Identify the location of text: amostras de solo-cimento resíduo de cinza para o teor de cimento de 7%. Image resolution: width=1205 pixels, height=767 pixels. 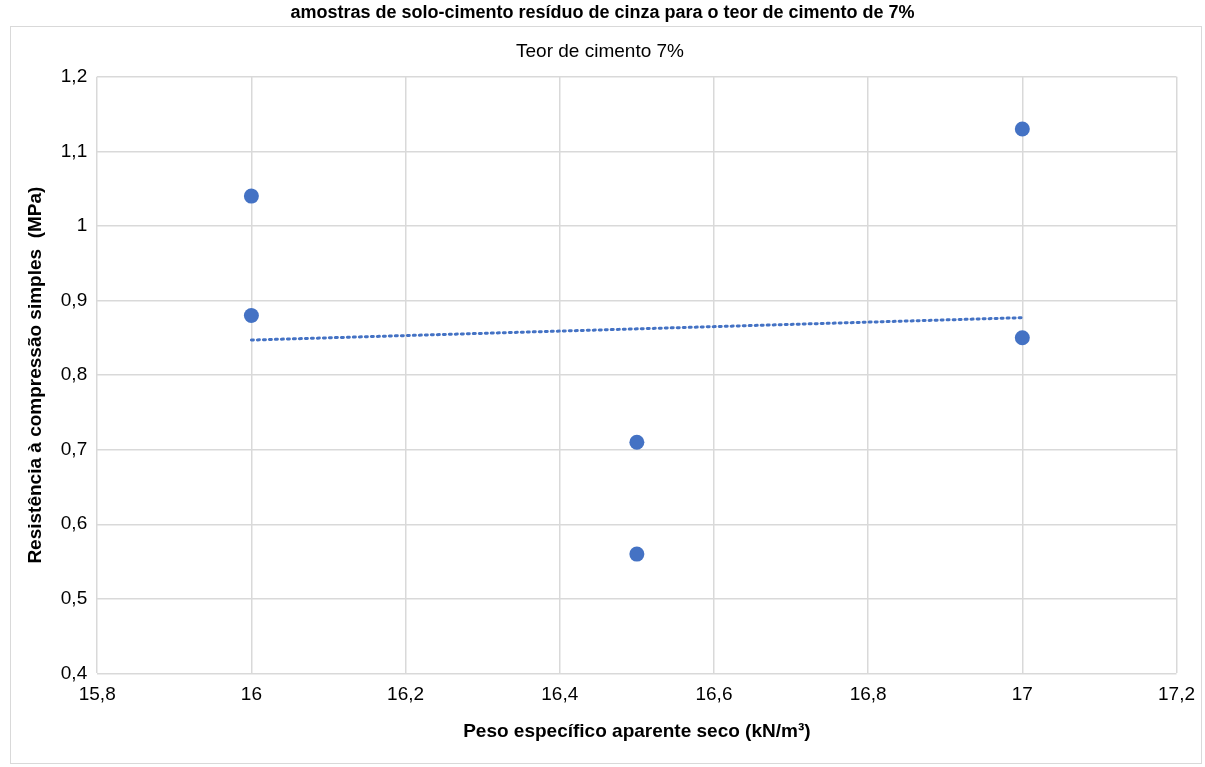
(602, 12).